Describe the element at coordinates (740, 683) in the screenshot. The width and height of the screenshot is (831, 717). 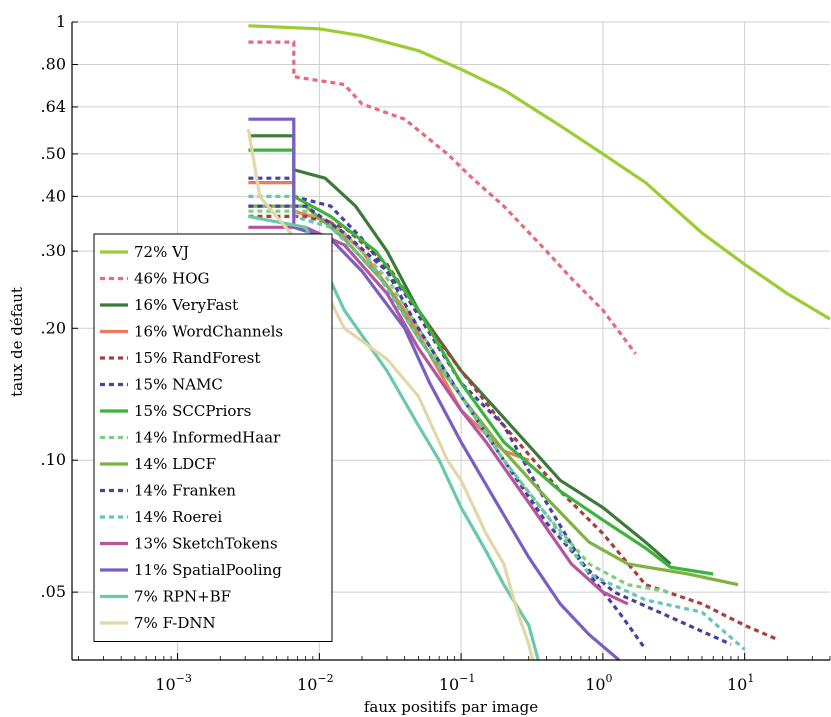
I see `x-tick-label: 10¹` at that location.